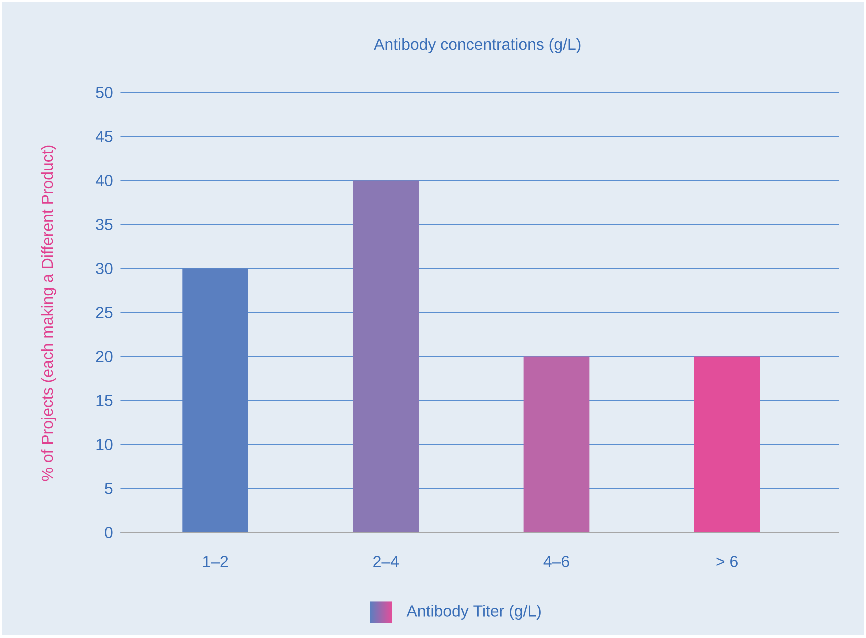 Image resolution: width=866 pixels, height=638 pixels. I want to click on y-tick-label: 5, so click(109, 489).